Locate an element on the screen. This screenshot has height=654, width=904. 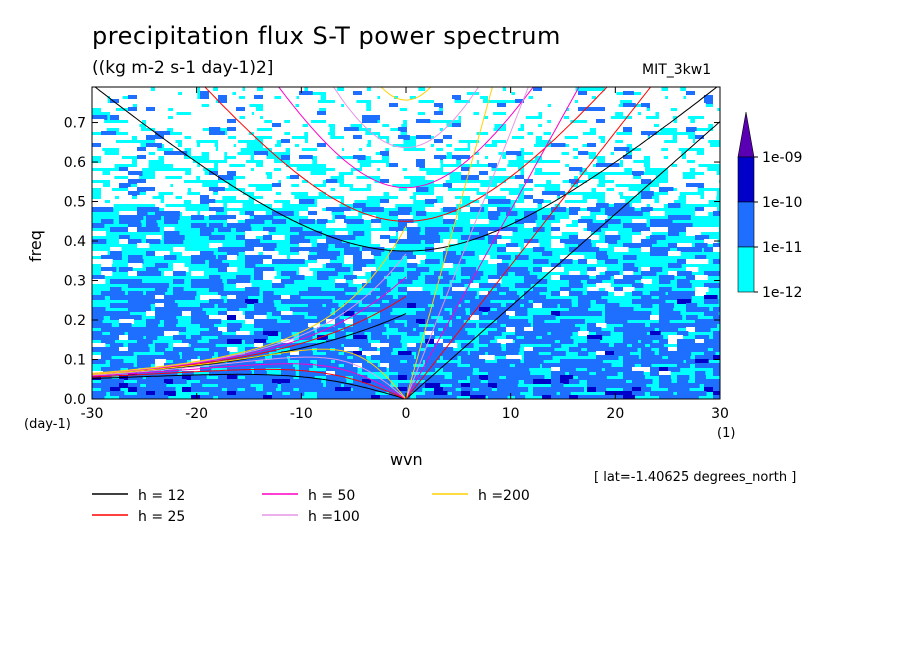
gravity-curve-h50 is located at coordinates (406, 138).